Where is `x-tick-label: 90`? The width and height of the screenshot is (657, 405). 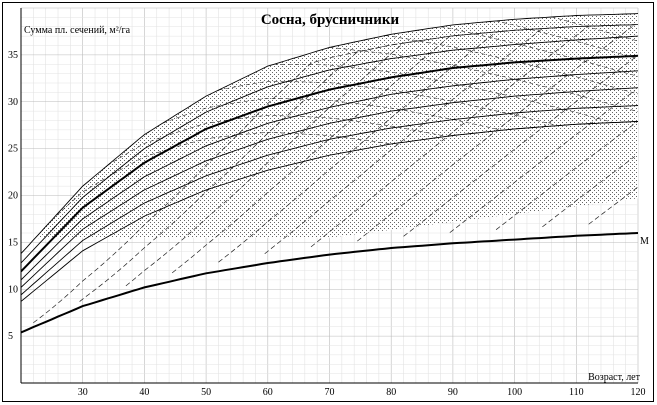
x-tick-label: 90 is located at coordinates (453, 392).